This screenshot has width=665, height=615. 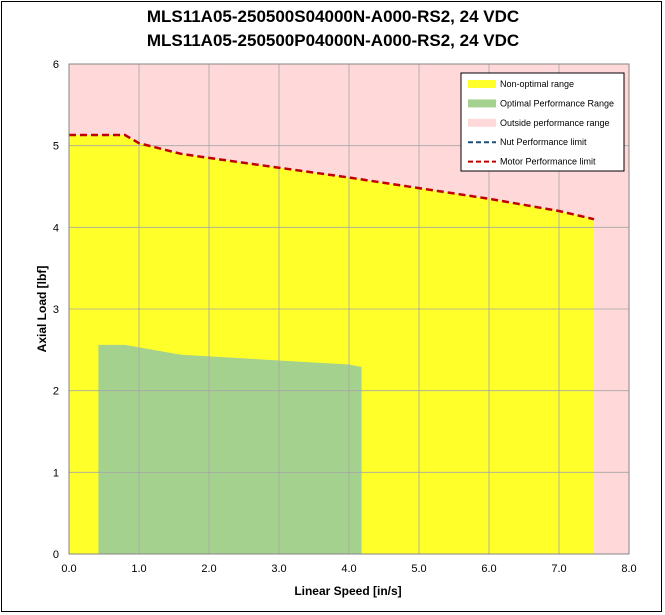 I want to click on x-tick-label: 2.0, so click(x=208, y=569).